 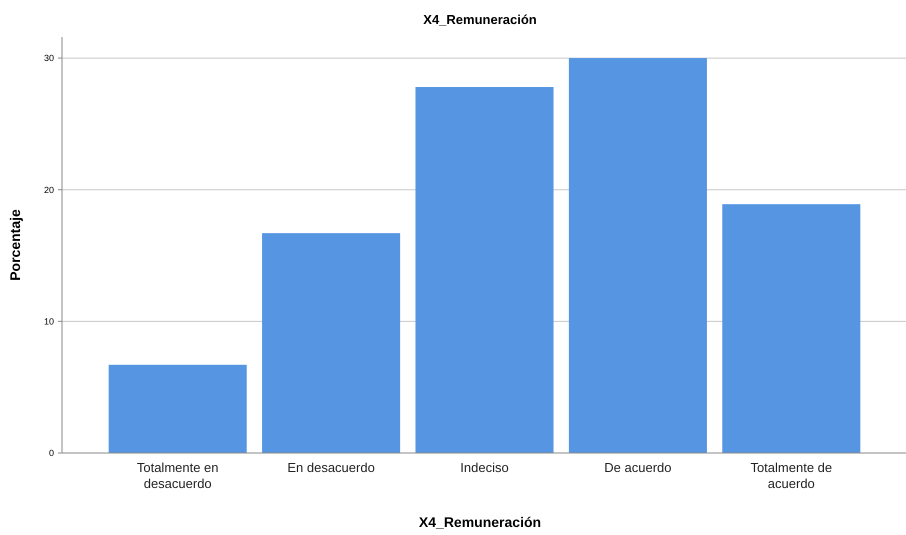 What do you see at coordinates (49, 321) in the screenshot?
I see `y-tick-label: 10` at bounding box center [49, 321].